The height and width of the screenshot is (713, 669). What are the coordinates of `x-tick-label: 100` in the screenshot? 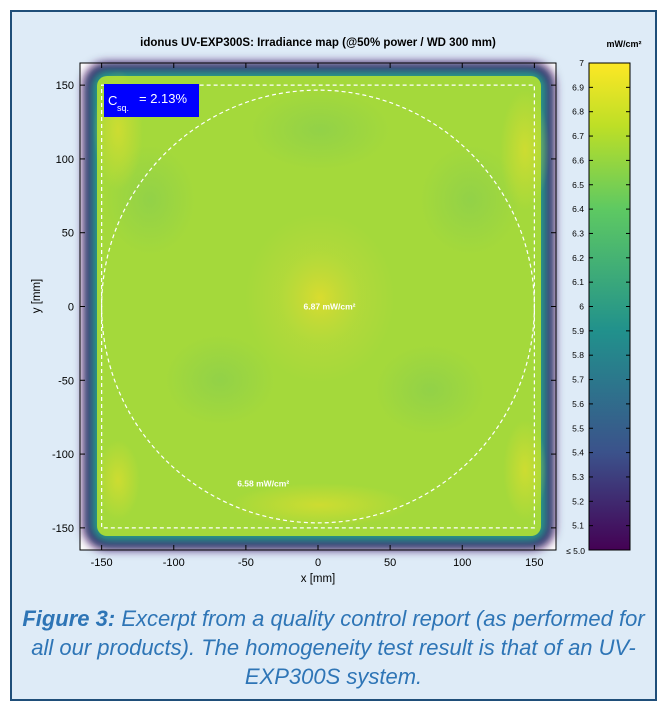 It's located at (462, 563).